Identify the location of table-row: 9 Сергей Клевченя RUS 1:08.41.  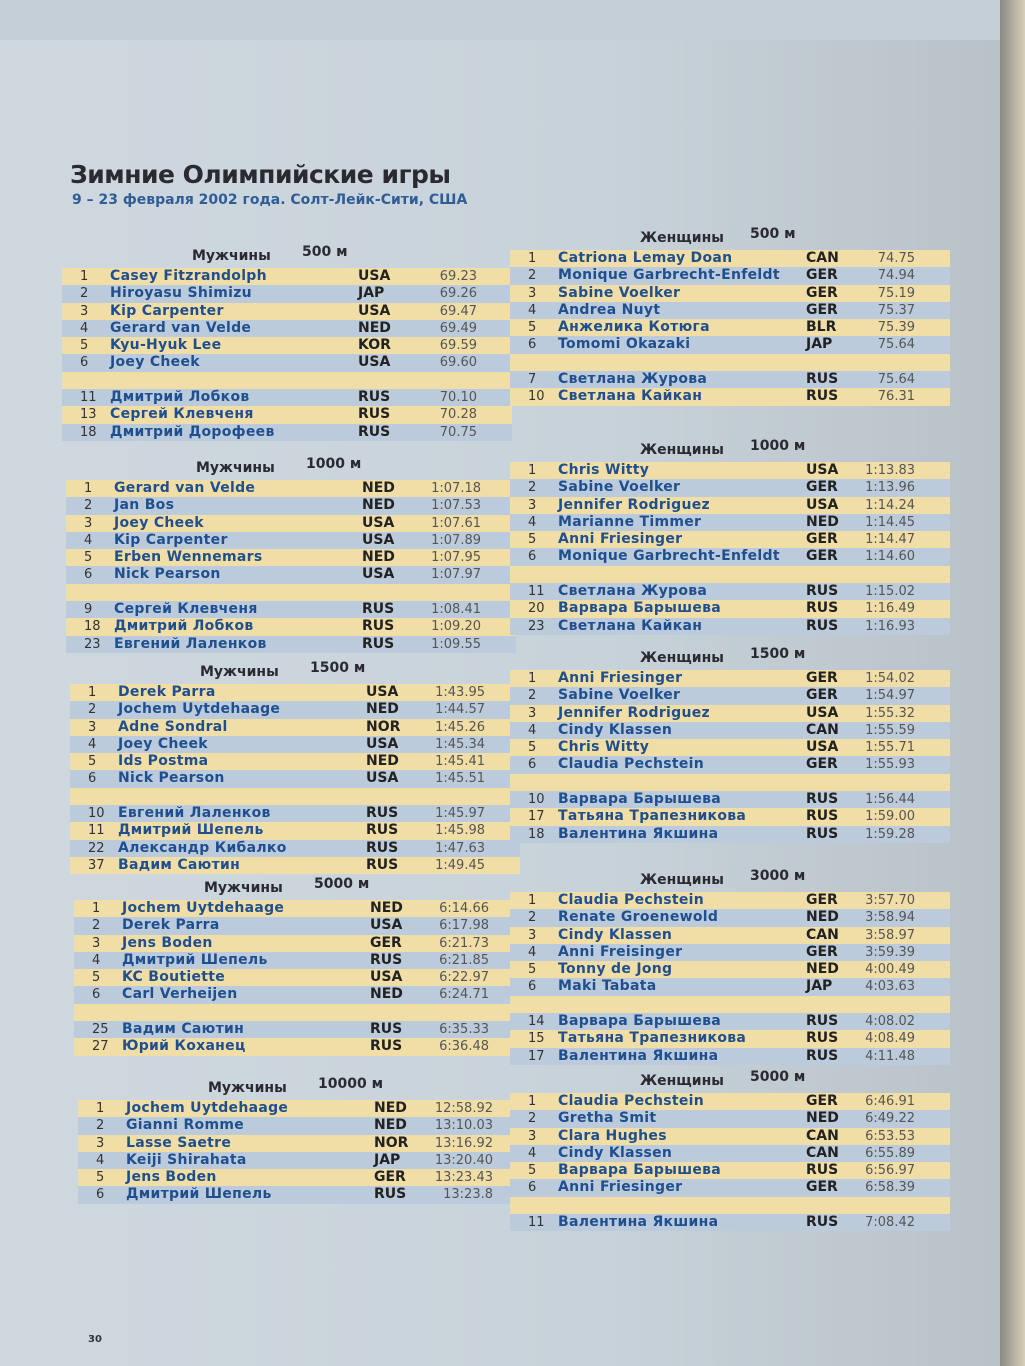
(291, 610).